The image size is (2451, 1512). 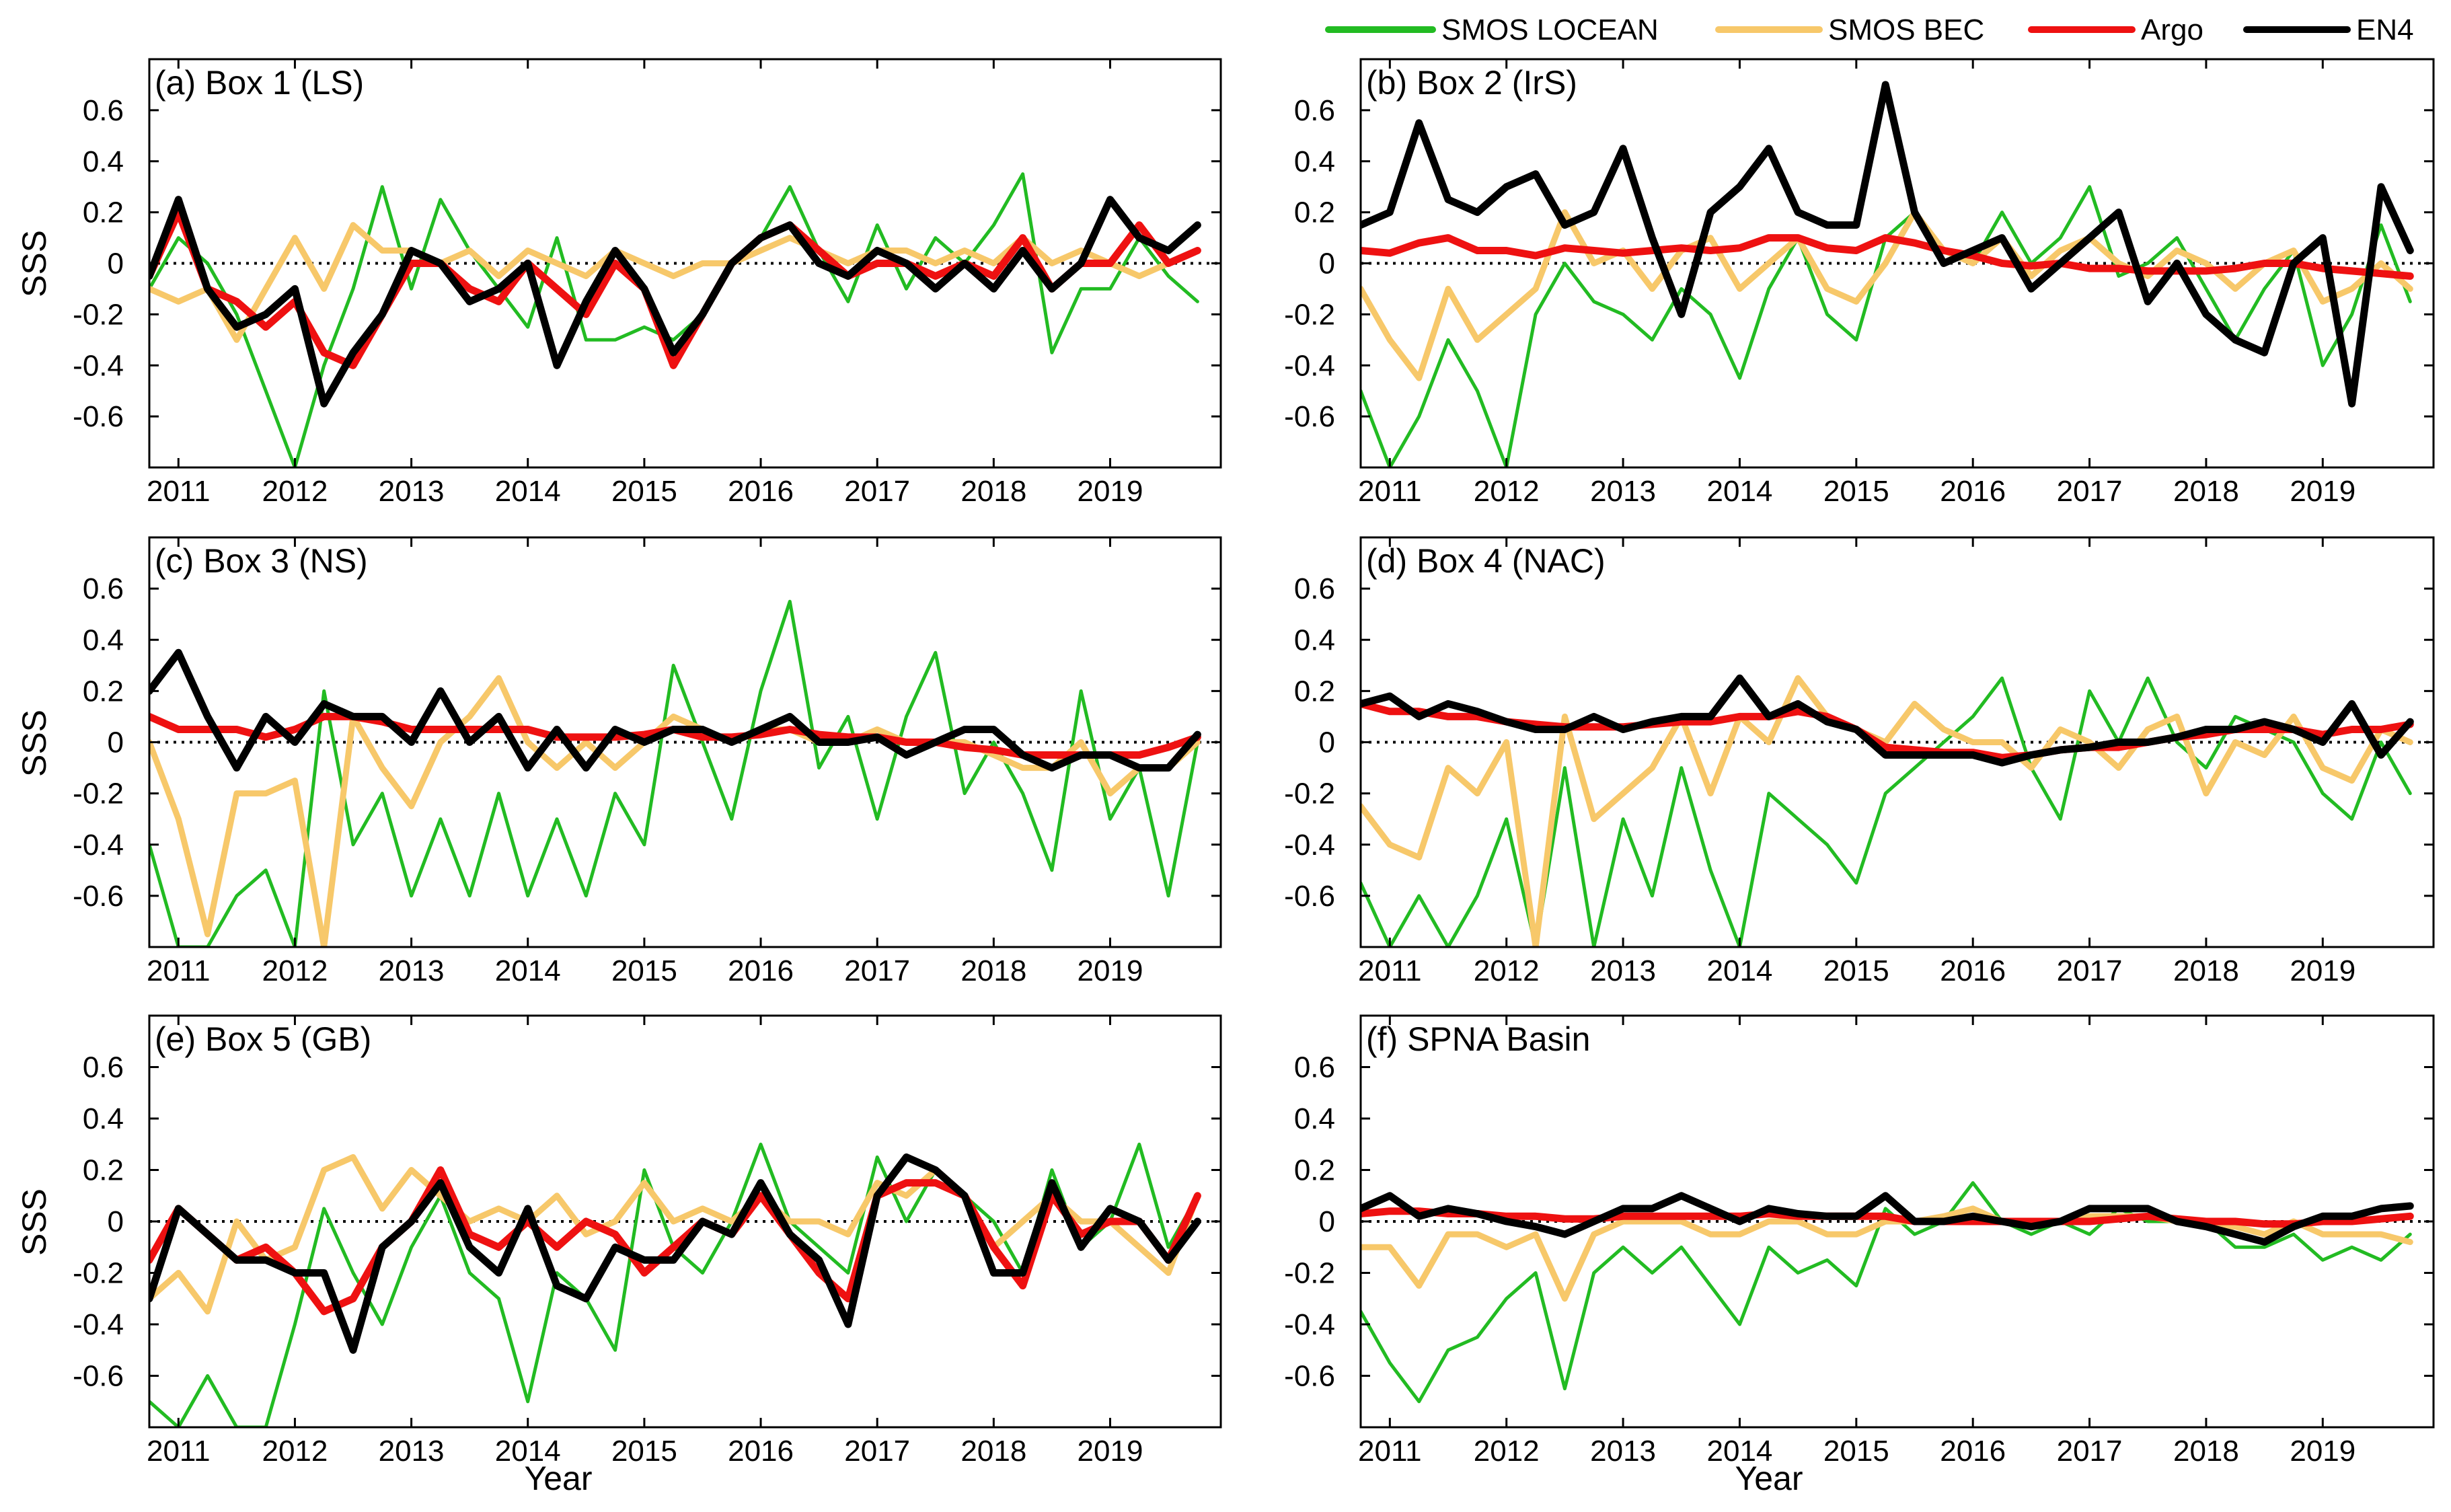 What do you see at coordinates (1769, 1478) in the screenshot?
I see `xlabel-right: Year` at bounding box center [1769, 1478].